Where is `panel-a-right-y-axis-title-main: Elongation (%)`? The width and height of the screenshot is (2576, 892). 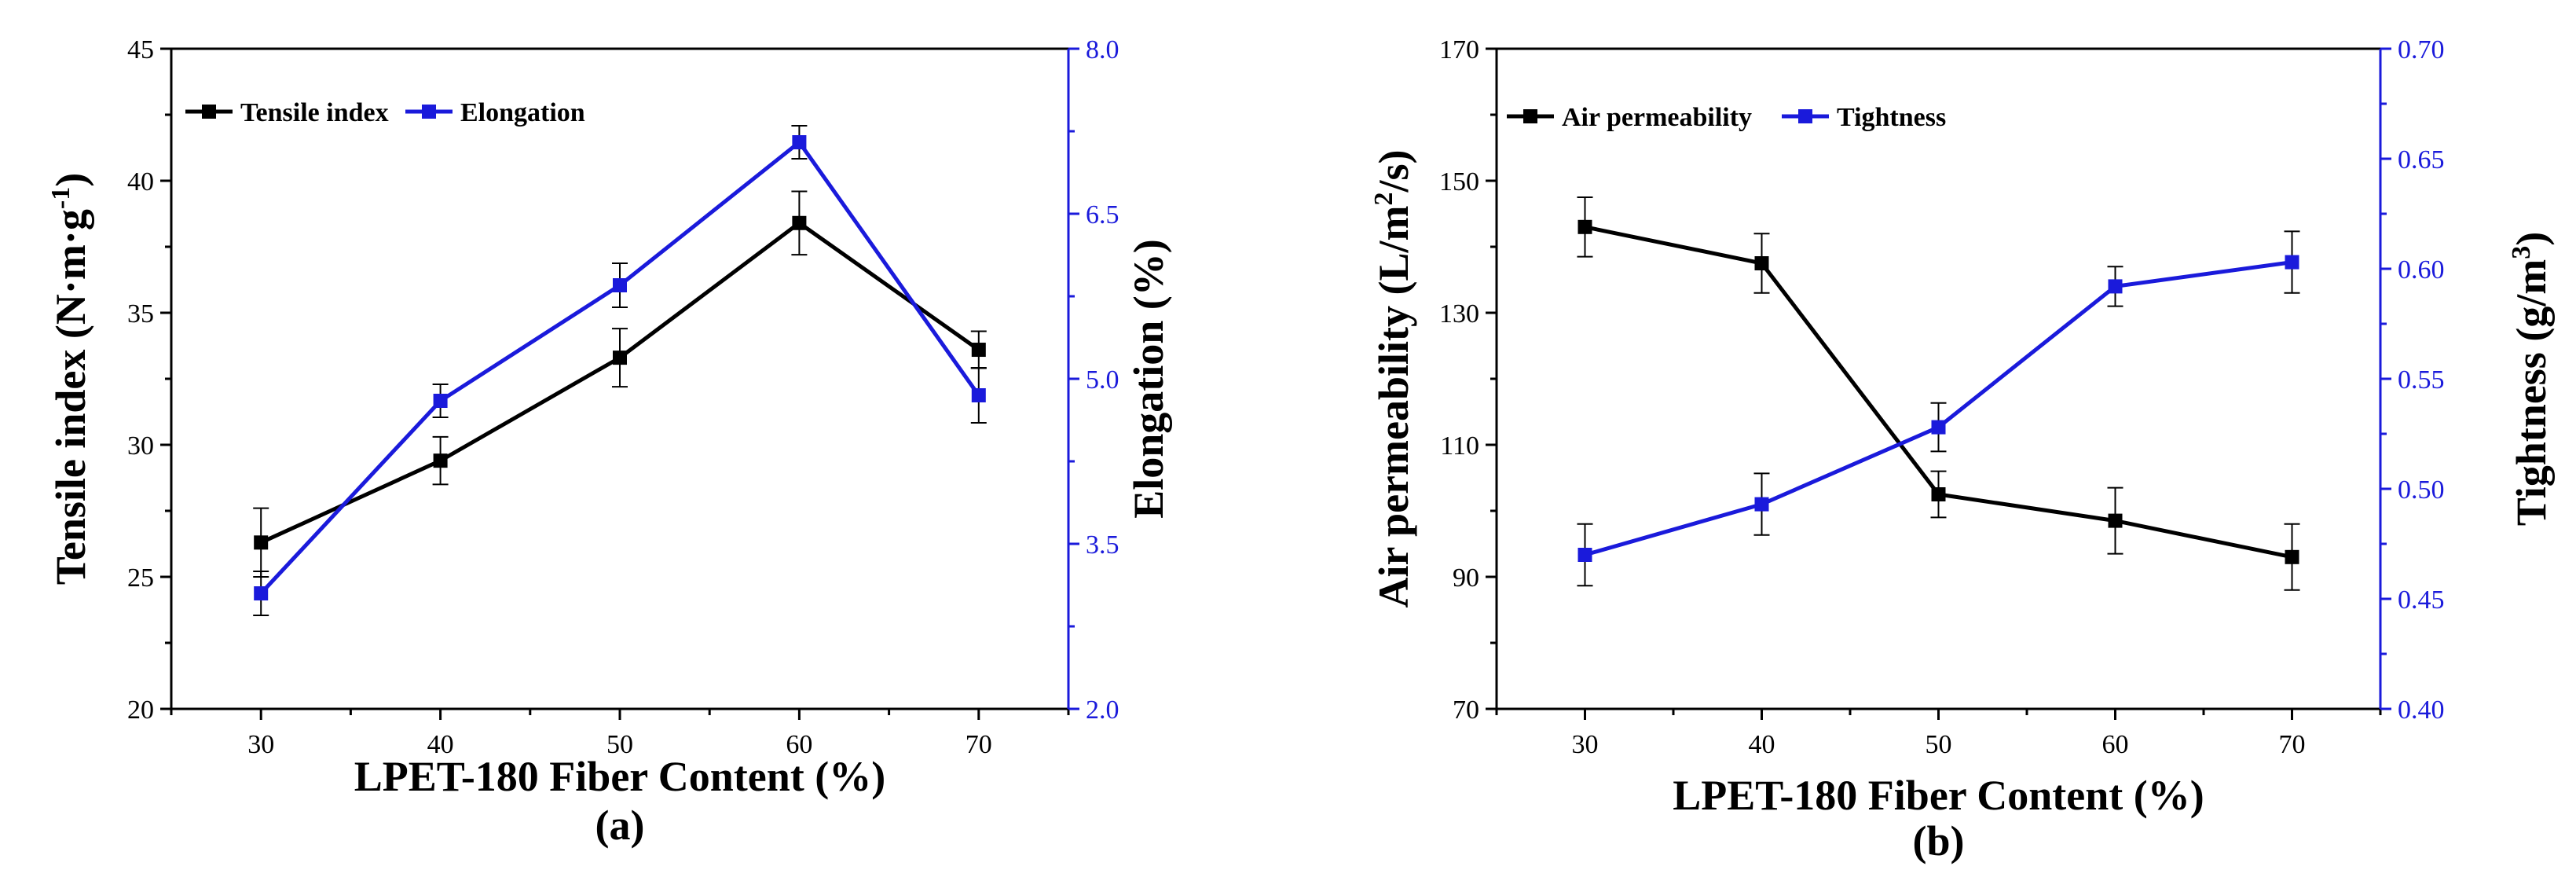
panel-a-right-y-axis-title-main: Elongation (%) is located at coordinates (1148, 379).